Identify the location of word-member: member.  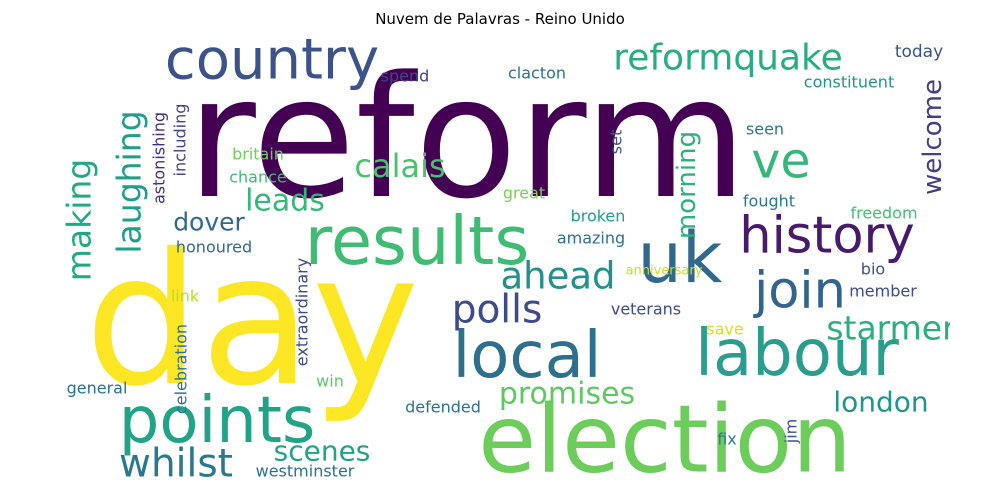
(883, 291).